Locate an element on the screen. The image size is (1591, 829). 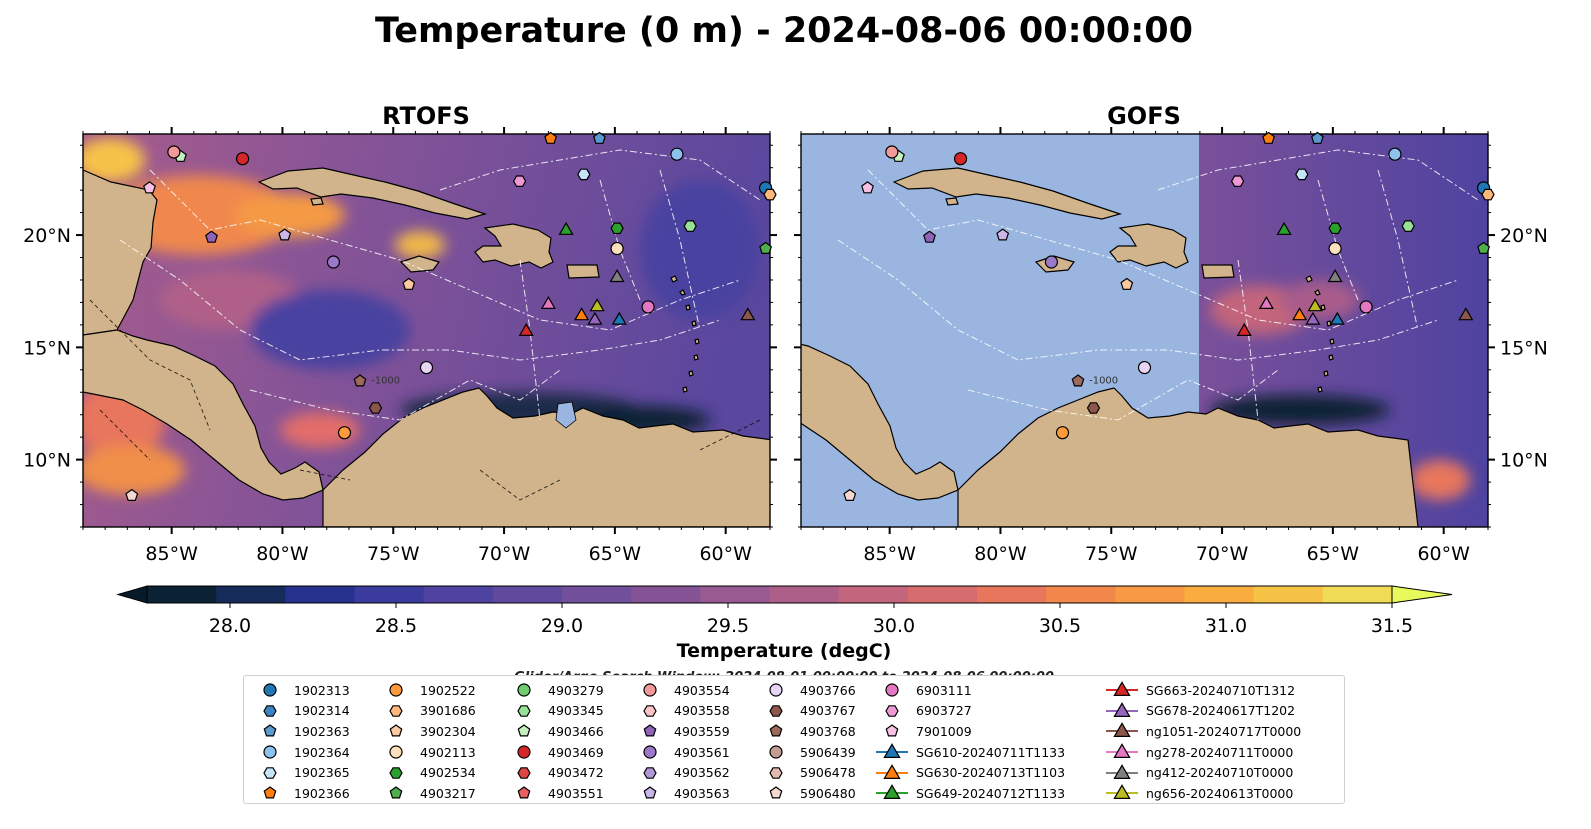
legend-entry: 4903217 is located at coordinates (427, 793).